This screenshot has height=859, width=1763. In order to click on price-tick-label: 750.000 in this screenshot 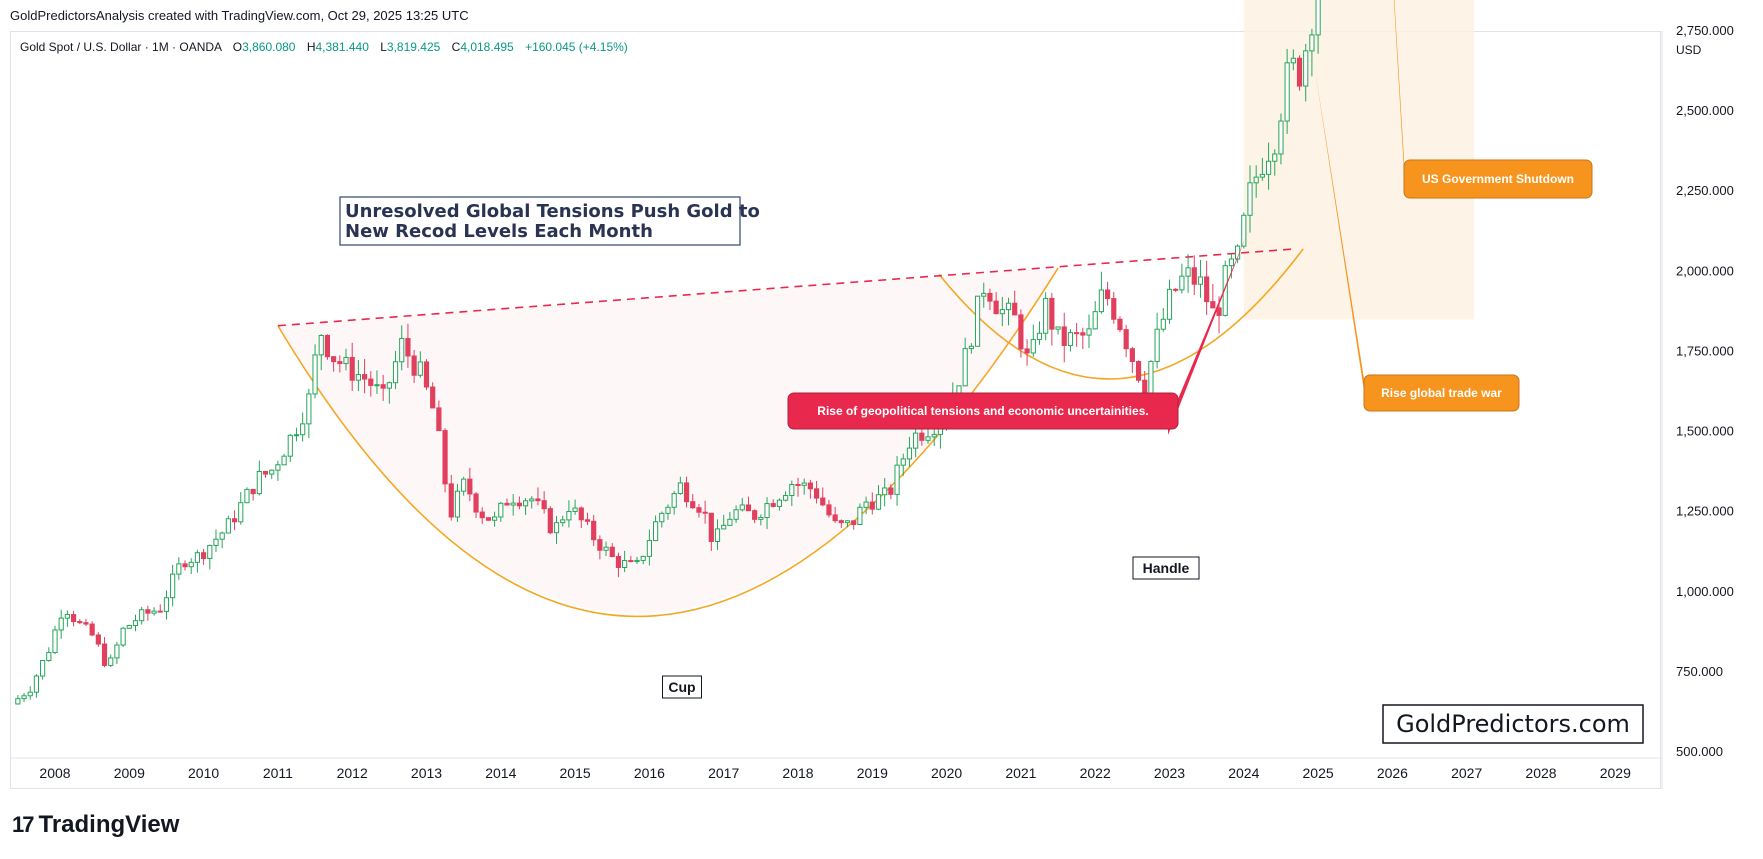, I will do `click(1699, 671)`.